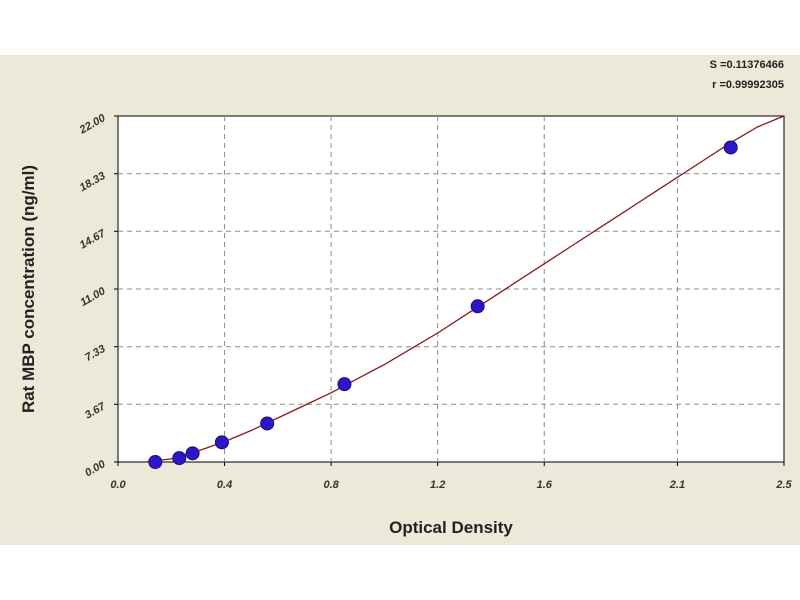  What do you see at coordinates (95, 353) in the screenshot?
I see `y-tick-label: 7.33` at bounding box center [95, 353].